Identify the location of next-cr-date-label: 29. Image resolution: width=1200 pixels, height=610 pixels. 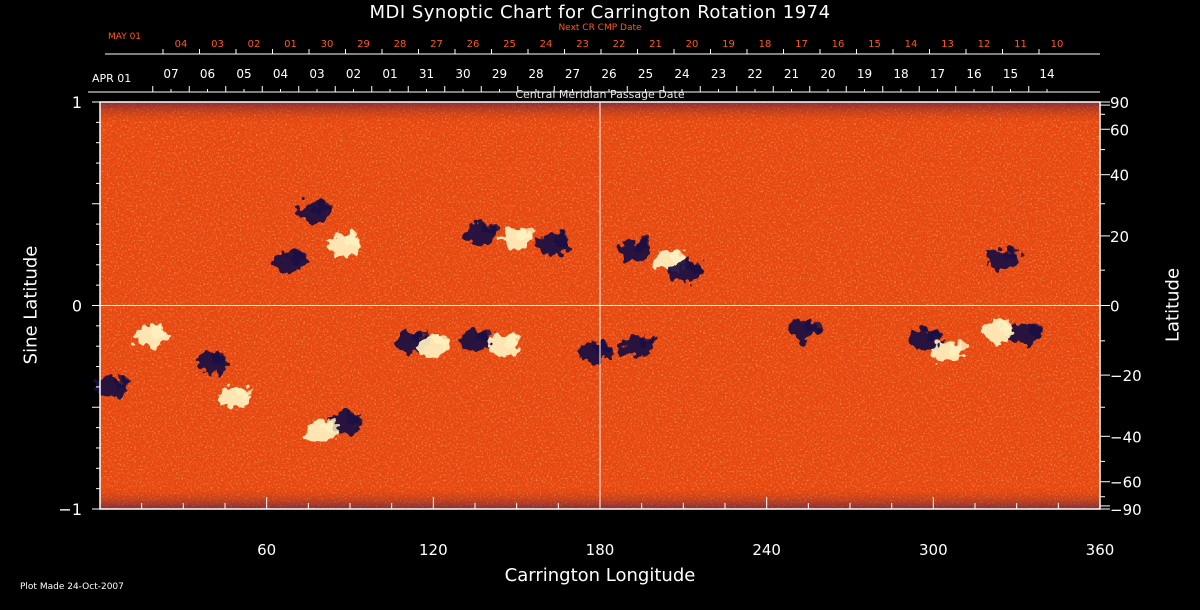
(363, 44).